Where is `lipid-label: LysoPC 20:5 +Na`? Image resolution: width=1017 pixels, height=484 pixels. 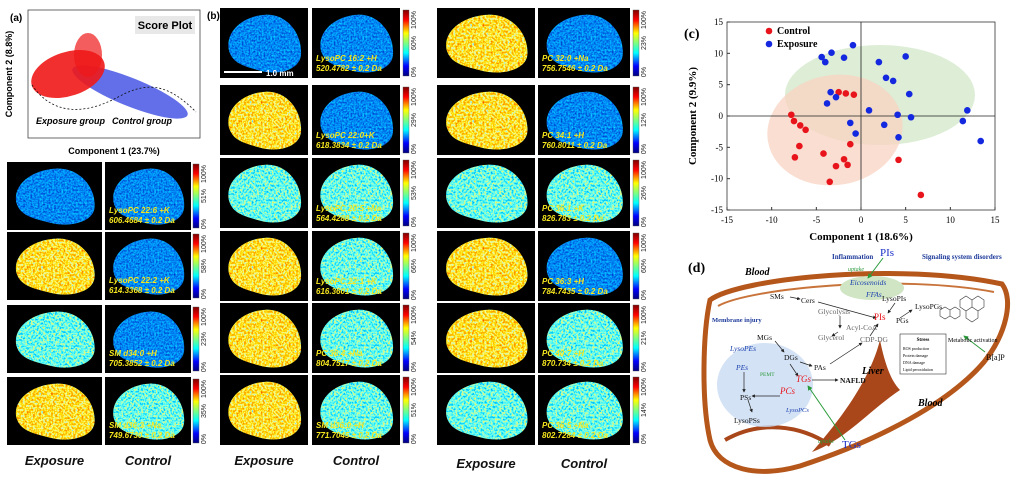
lipid-label: LysoPC 20:5 +Na is located at coordinates (349, 208).